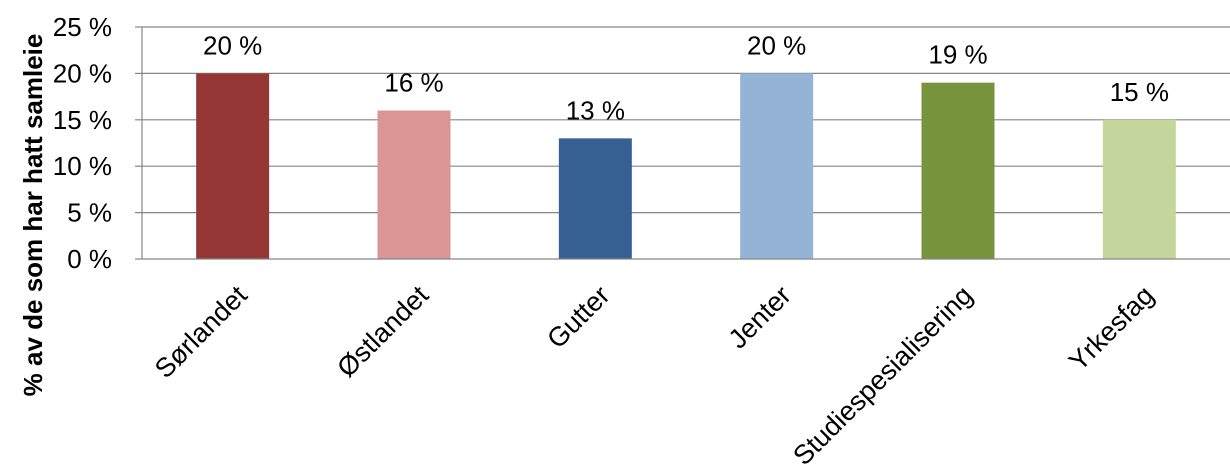  I want to click on category-label: Studiespesialisering, so click(882, 375).